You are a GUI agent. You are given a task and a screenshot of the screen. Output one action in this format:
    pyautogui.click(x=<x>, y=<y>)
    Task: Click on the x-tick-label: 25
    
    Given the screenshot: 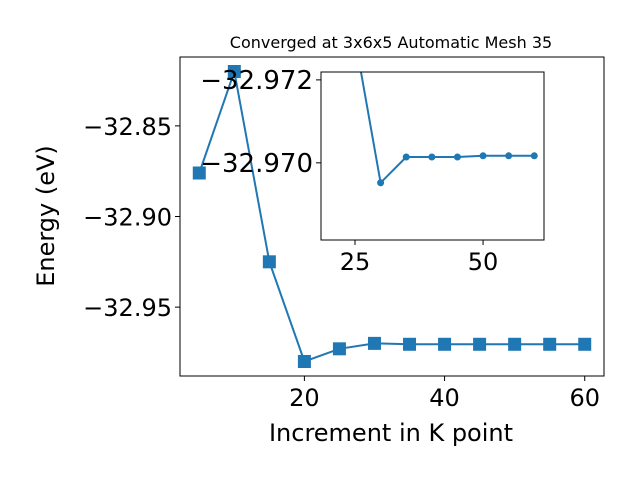 What is the action you would take?
    pyautogui.click(x=355, y=262)
    